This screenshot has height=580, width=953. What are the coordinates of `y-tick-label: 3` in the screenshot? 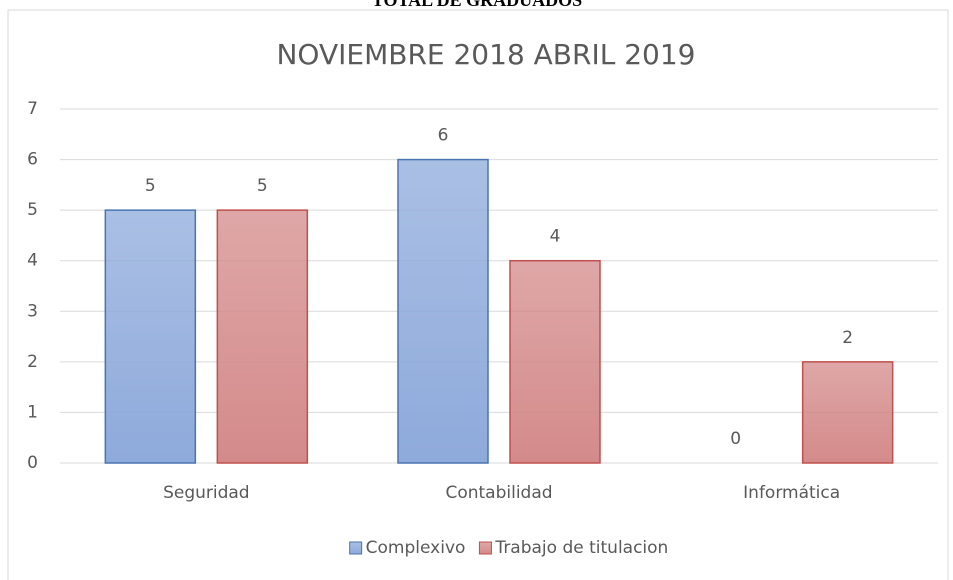 It's located at (32, 311).